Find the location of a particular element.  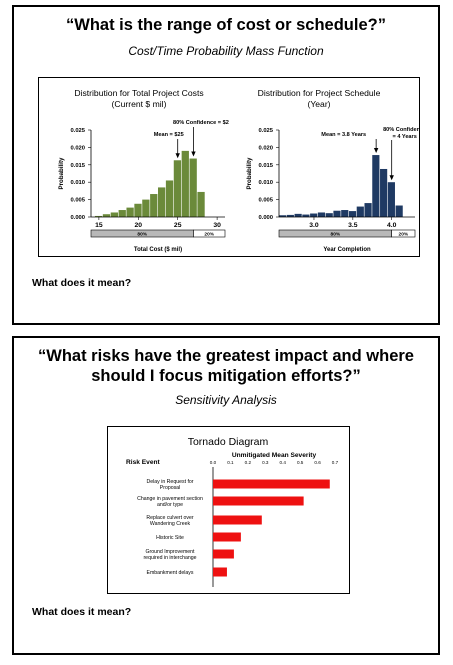

tornado-x-tick-label: 0.7 is located at coordinates (335, 462).